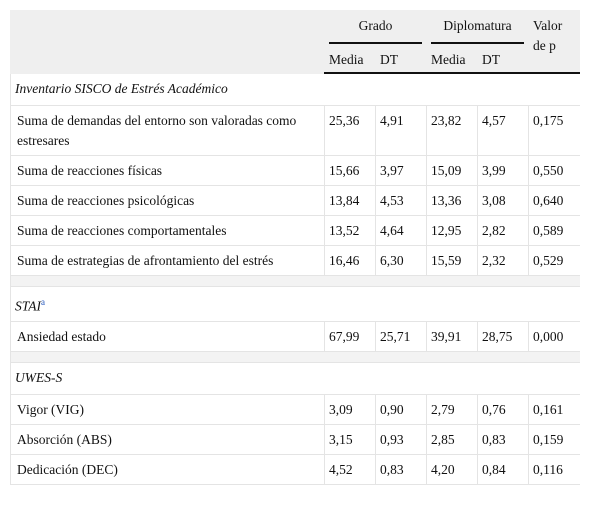 The width and height of the screenshot is (590, 512). What do you see at coordinates (503, 200) in the screenshot?
I see `value-cell: 3,08` at bounding box center [503, 200].